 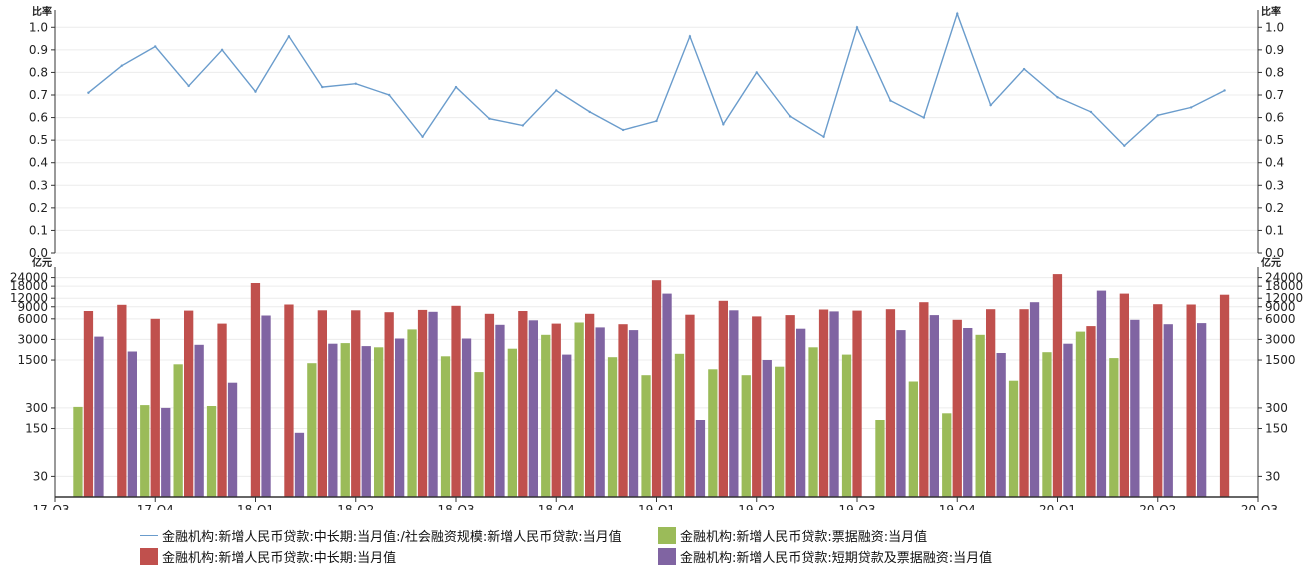 I want to click on x-tick-label: 19-Q3, so click(x=856, y=506).